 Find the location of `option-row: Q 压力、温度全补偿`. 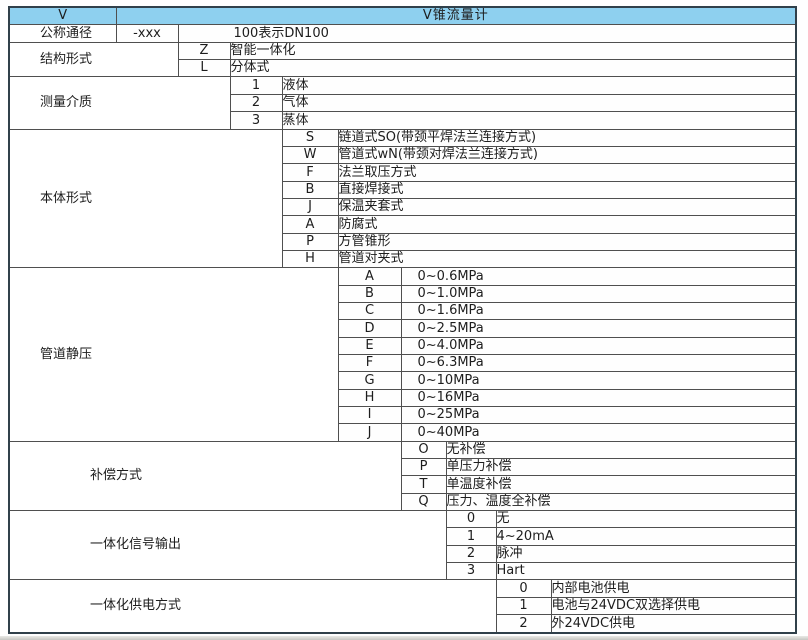

option-row: Q 压力、温度全补偿 is located at coordinates (403, 502).